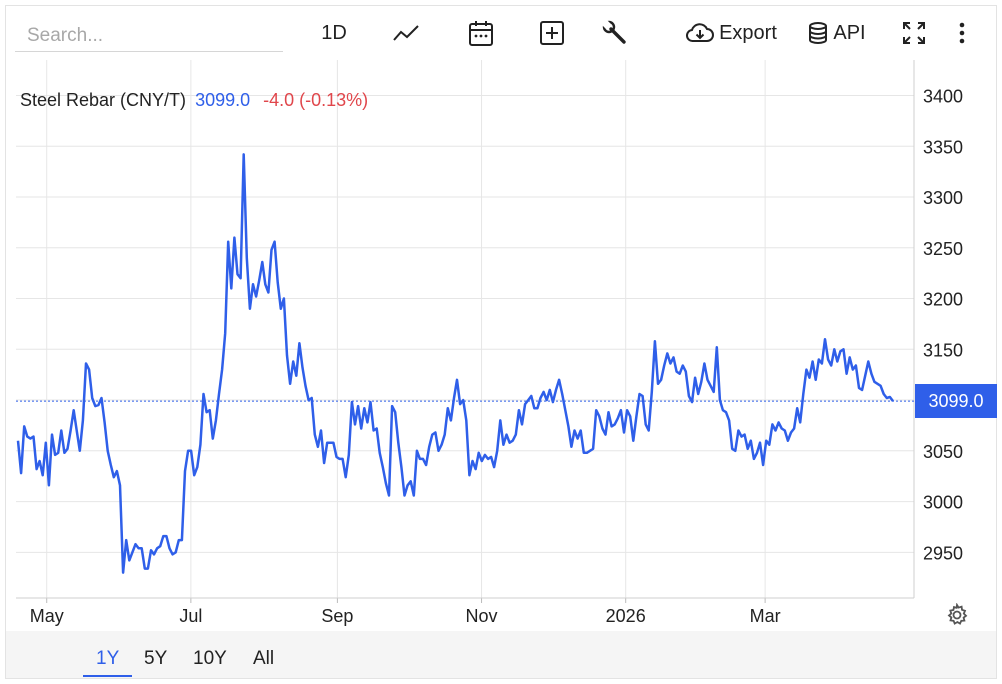 Image resolution: width=1002 pixels, height=684 pixels. Describe the element at coordinates (103, 100) in the screenshot. I see `legend-name: Steel Rebar (CNY/T)` at that location.